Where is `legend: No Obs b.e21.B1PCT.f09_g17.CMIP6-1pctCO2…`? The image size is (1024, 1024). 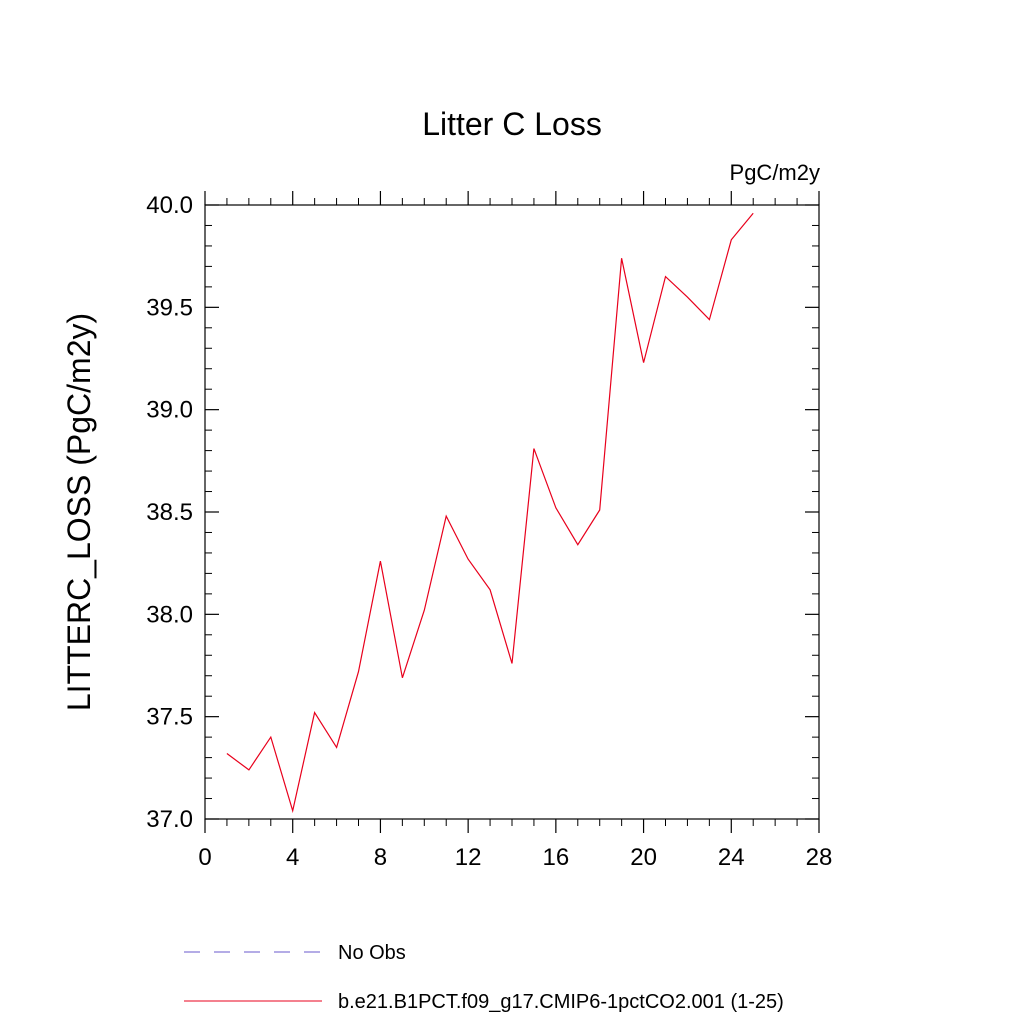
legend: No Obs b.e21.B1PCT.f09_g17.CMIP6-1pctCO2… is located at coordinates (484, 977).